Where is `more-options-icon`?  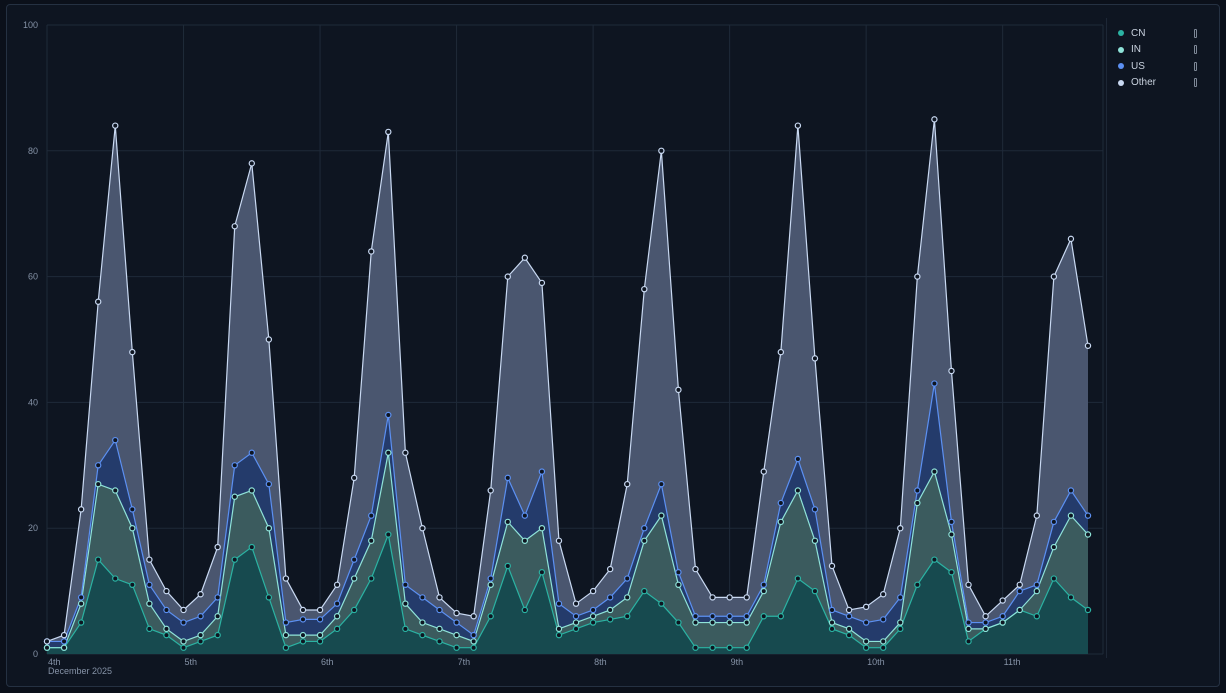
more-options-icon is located at coordinates (1195, 50).